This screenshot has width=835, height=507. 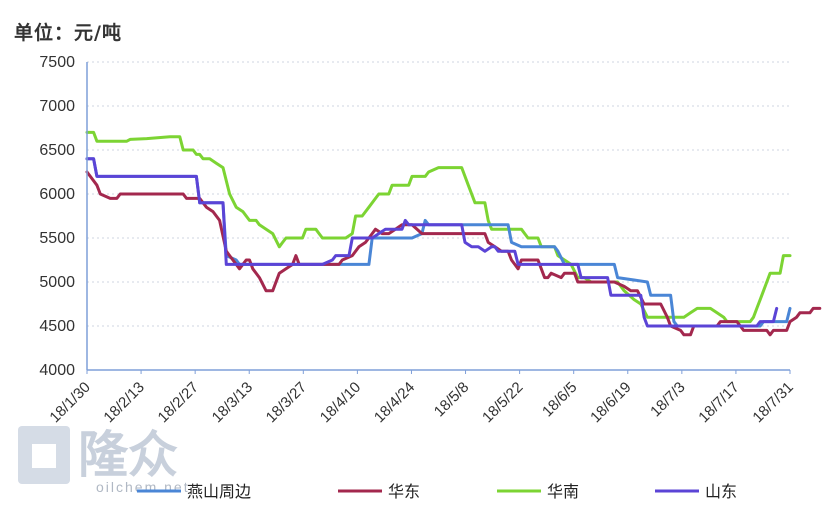 I want to click on unit-label: 单位：元/吨, so click(x=68, y=33).